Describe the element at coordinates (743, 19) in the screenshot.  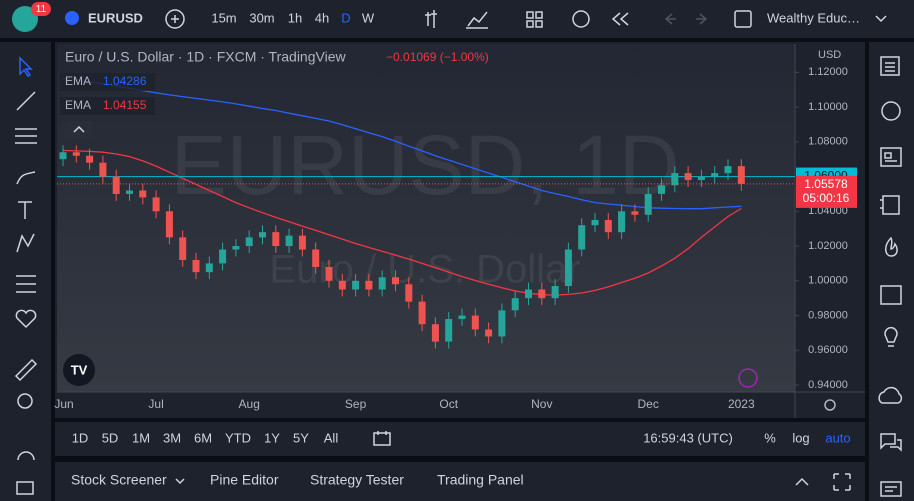
I see `layout-checkbox` at that location.